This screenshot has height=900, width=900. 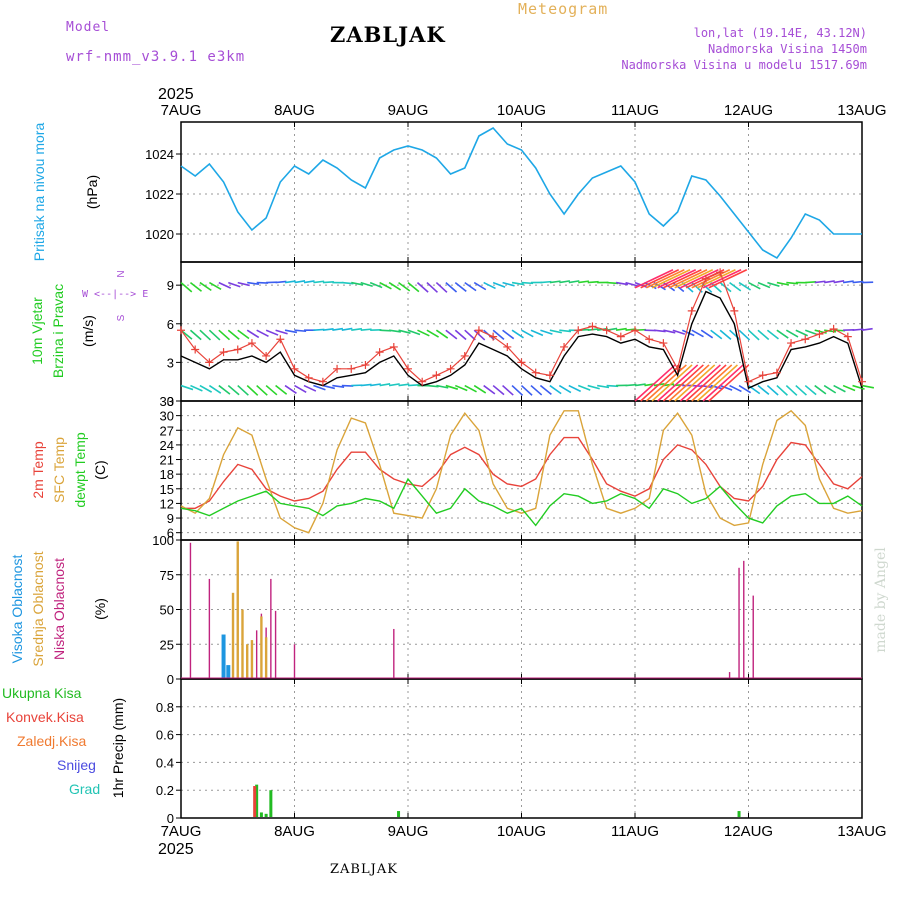 I want to click on side-label-low-cloud: Niska Oblacnost, so click(x=59, y=609).